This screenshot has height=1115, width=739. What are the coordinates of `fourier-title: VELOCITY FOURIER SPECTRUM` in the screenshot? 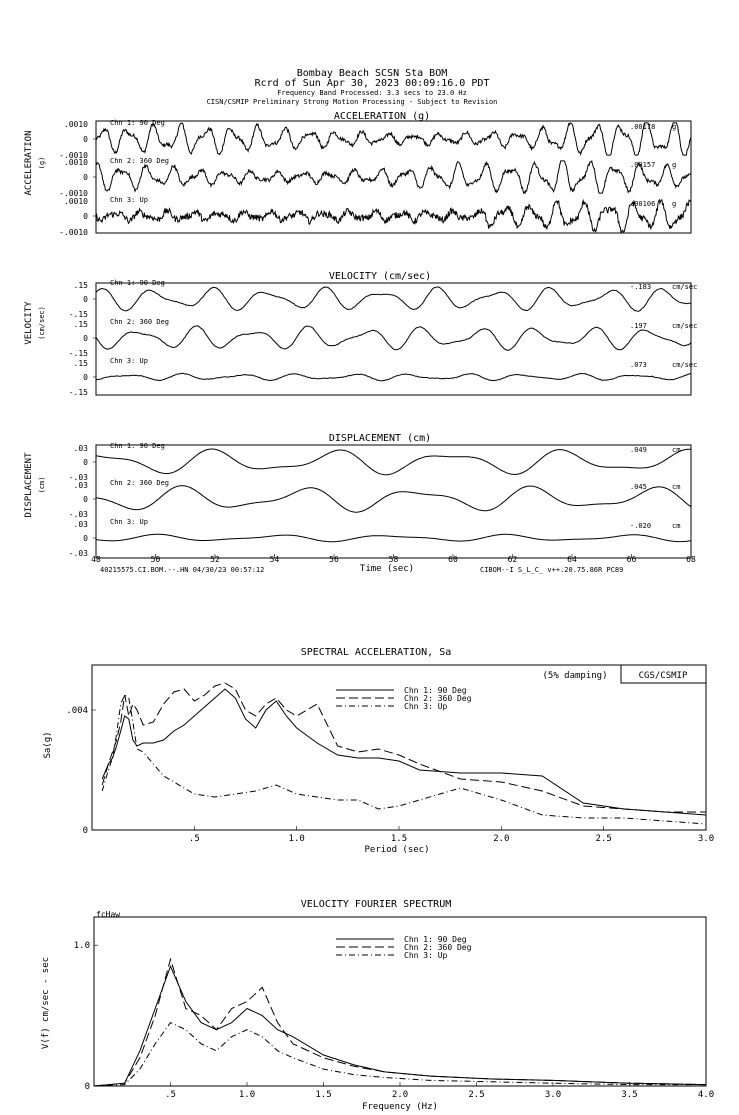 It's located at (376, 904).